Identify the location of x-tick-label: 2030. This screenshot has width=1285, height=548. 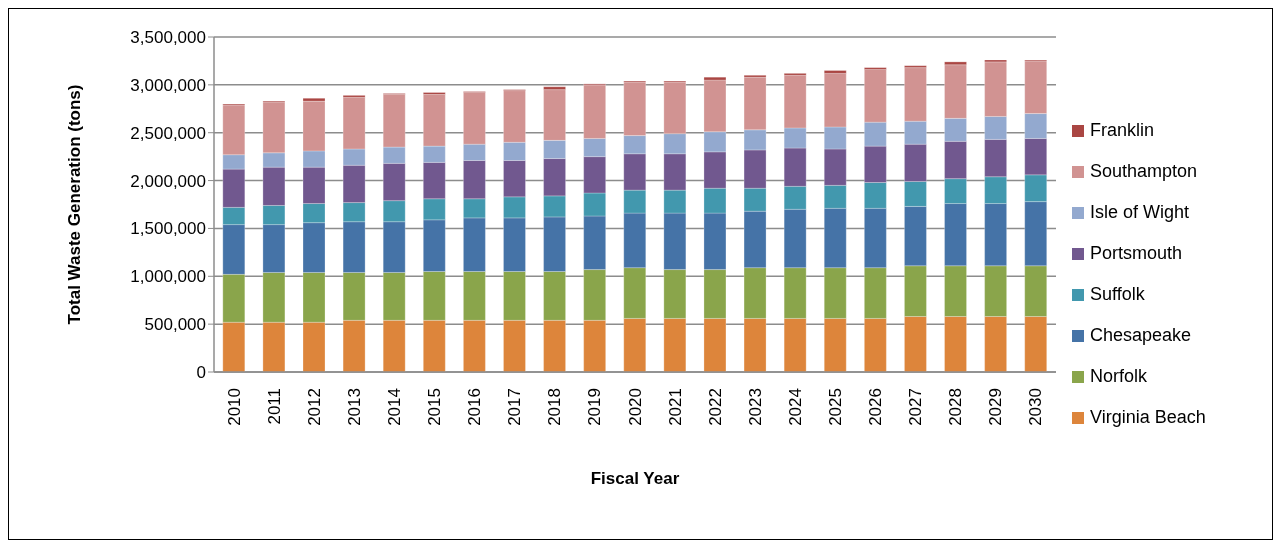
(1036, 407).